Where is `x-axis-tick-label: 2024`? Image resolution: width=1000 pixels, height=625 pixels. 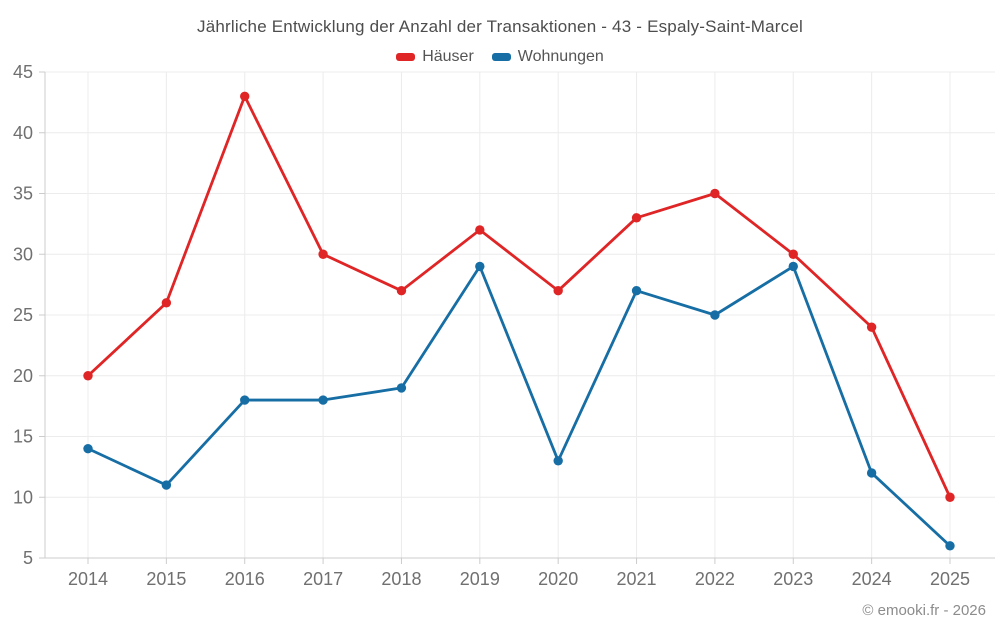
x-axis-tick-label: 2024 is located at coordinates (872, 579).